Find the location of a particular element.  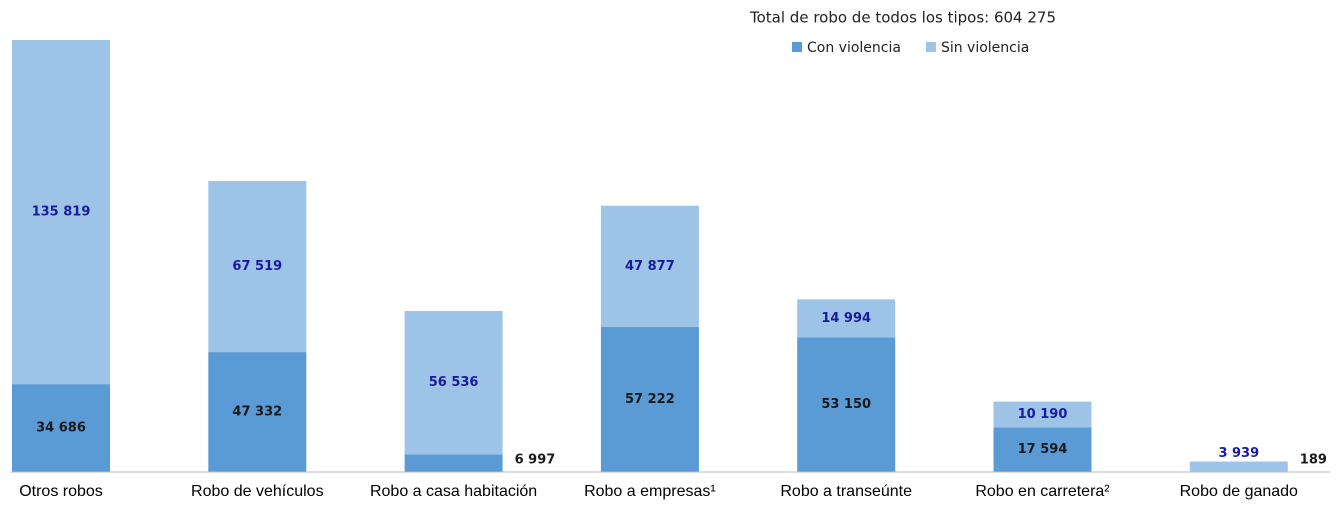

x-tick-label: Otros robos is located at coordinates (61, 491).